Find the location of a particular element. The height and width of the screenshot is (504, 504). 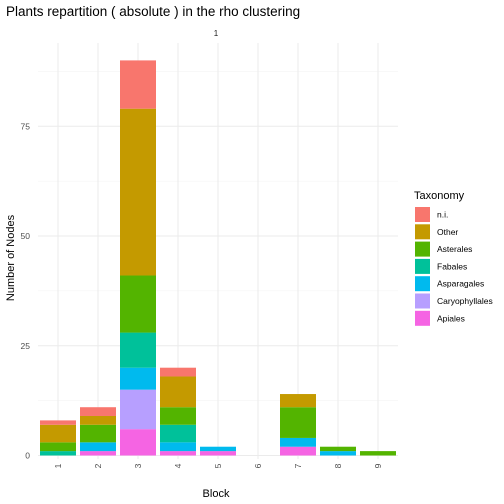

x-tick-label: 2 is located at coordinates (98, 465).